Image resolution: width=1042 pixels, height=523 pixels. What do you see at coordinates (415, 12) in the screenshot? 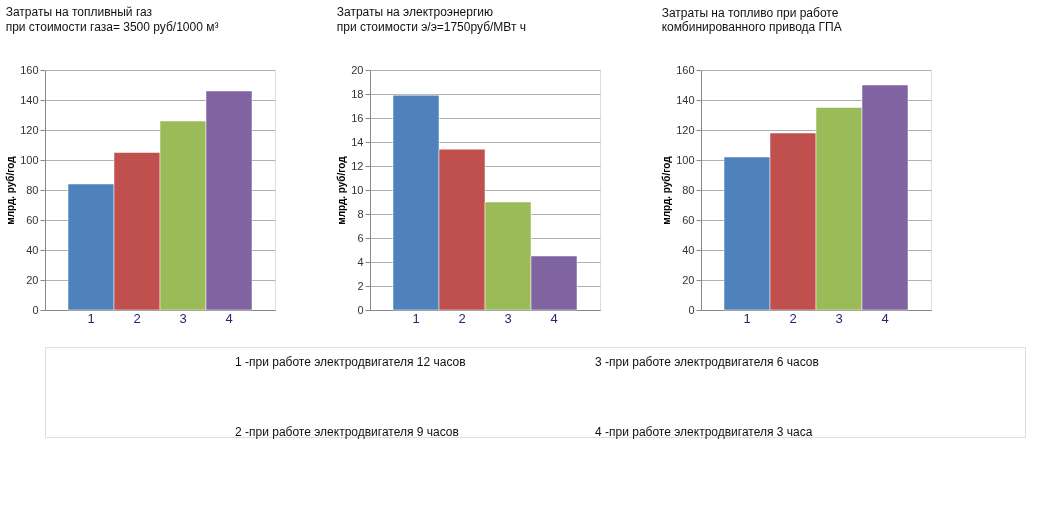
I see `chart-title: Затраты на электроэнергию` at bounding box center [415, 12].